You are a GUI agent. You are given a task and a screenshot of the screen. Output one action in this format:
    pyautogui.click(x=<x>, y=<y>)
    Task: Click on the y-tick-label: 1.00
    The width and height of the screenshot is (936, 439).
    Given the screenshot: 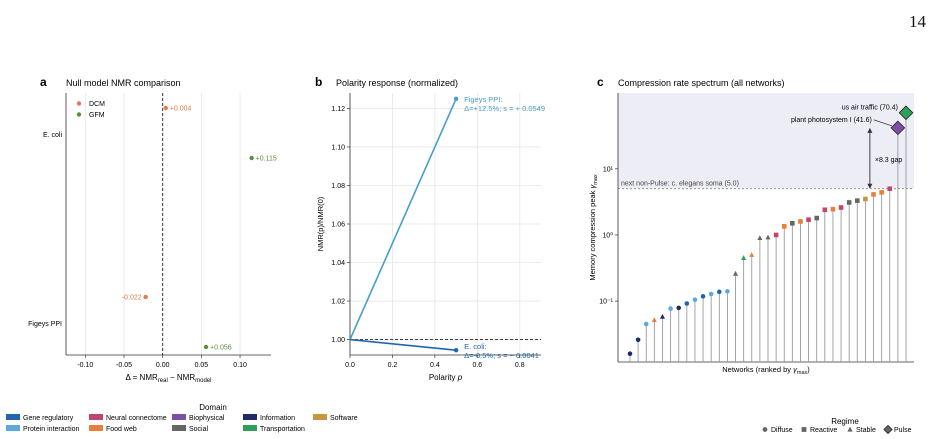 What is the action you would take?
    pyautogui.click(x=338, y=340)
    